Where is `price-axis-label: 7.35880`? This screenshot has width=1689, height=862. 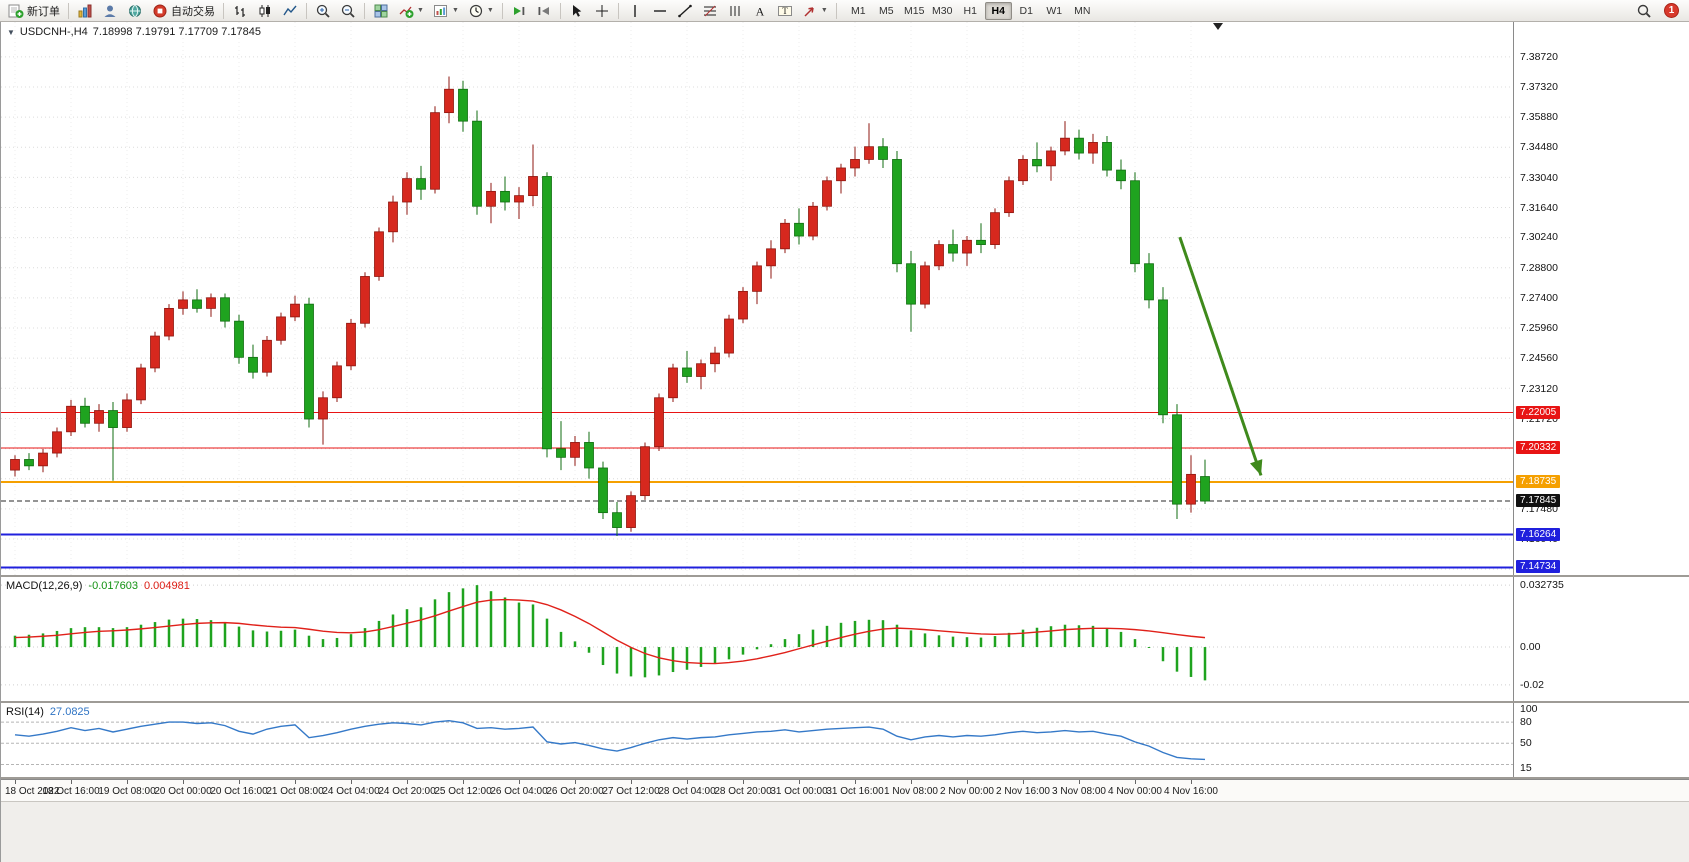
price-axis-label: 7.35880 is located at coordinates (1539, 117).